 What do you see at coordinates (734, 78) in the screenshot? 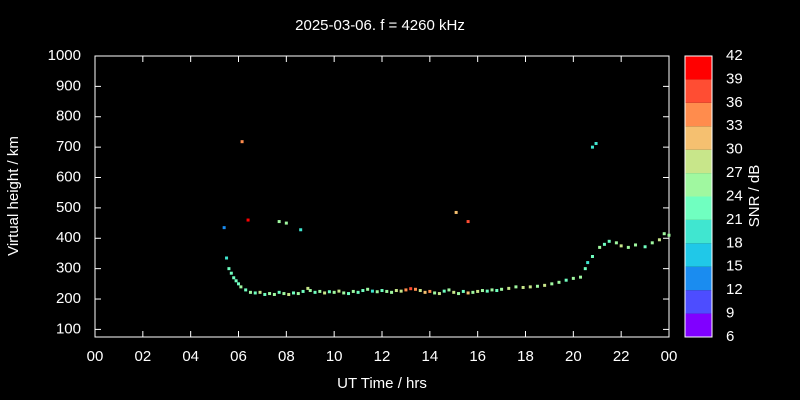
I see `colorbar-tick-label: 39` at bounding box center [734, 78].